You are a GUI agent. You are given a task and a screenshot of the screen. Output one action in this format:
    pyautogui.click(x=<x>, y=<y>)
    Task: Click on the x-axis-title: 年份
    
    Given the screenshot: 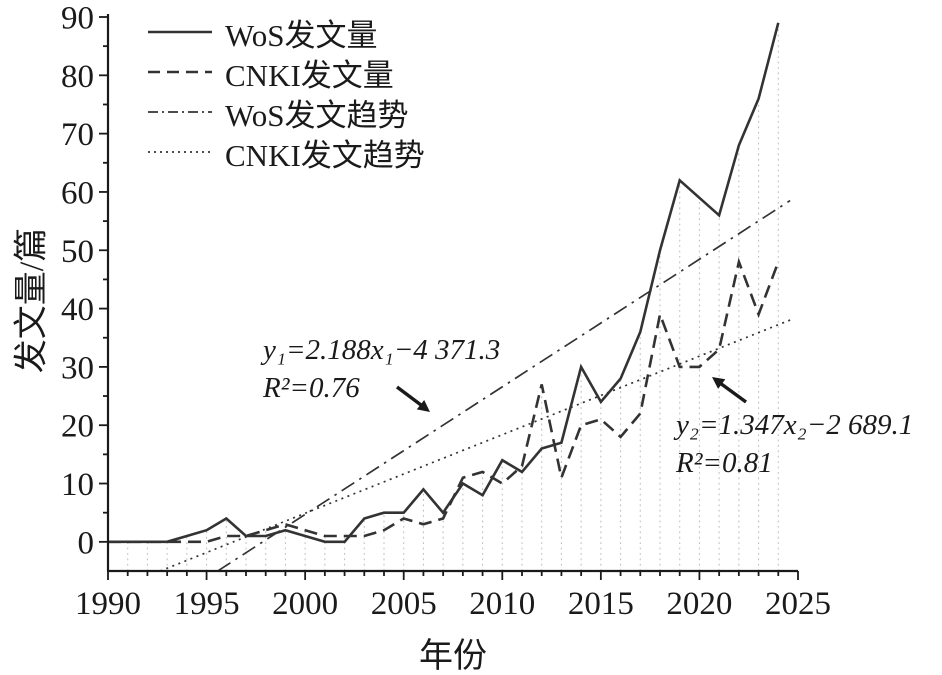 What is the action you would take?
    pyautogui.click(x=453, y=656)
    